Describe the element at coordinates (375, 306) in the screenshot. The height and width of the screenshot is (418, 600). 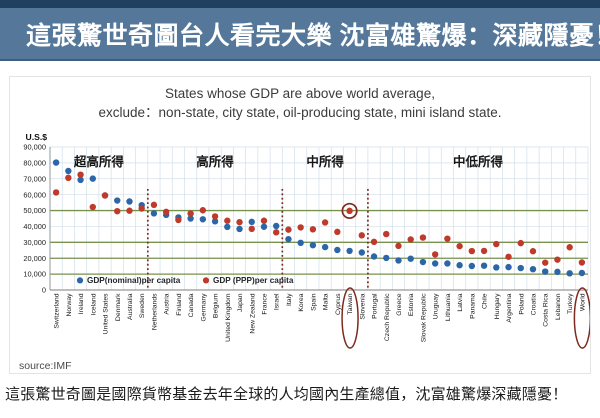
I see `category-label: Portugal` at that location.